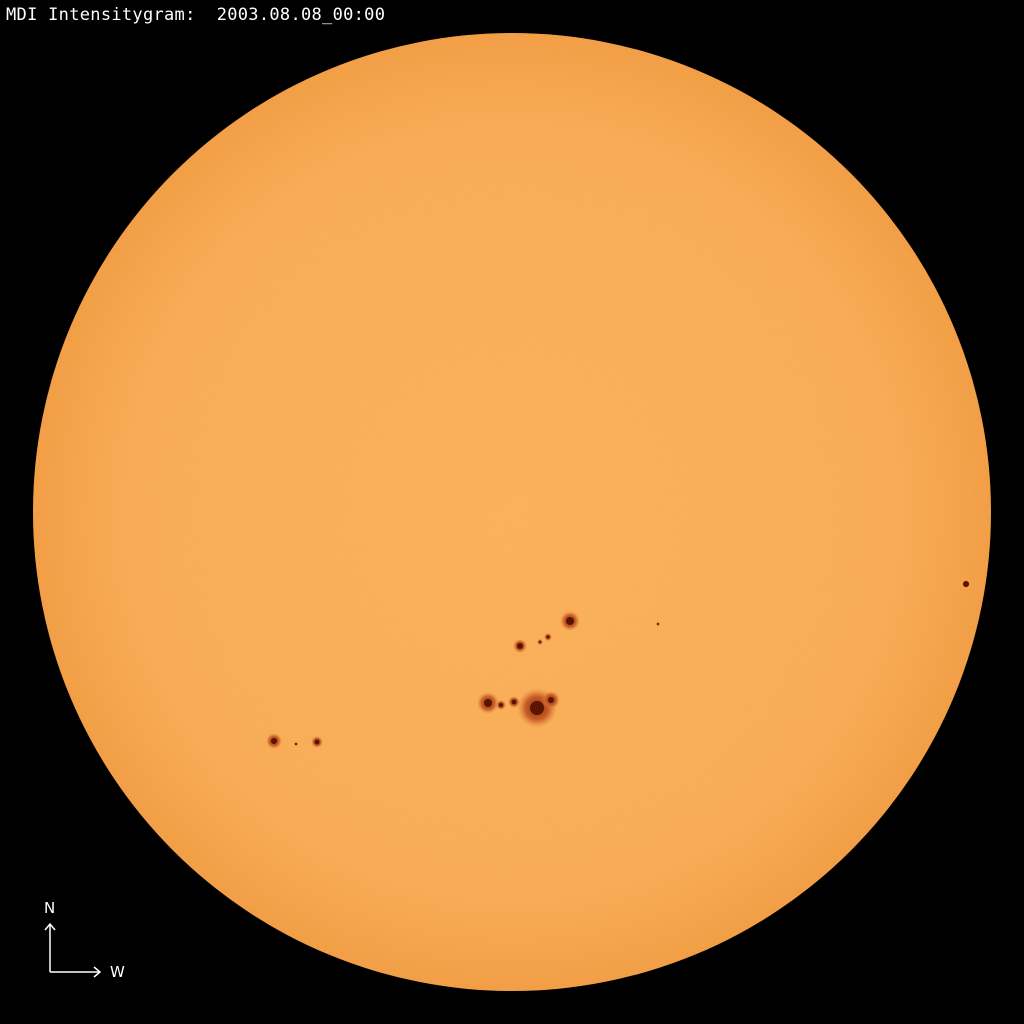 This screenshot has height=1024, width=1024. Describe the element at coordinates (50, 908) in the screenshot. I see `north-label: N` at that location.